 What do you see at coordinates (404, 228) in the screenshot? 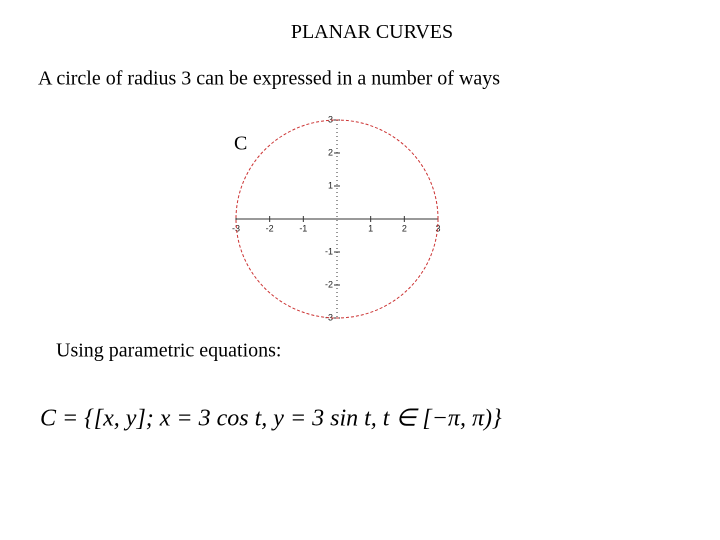
I see `x-tick-label: 2` at bounding box center [404, 228].